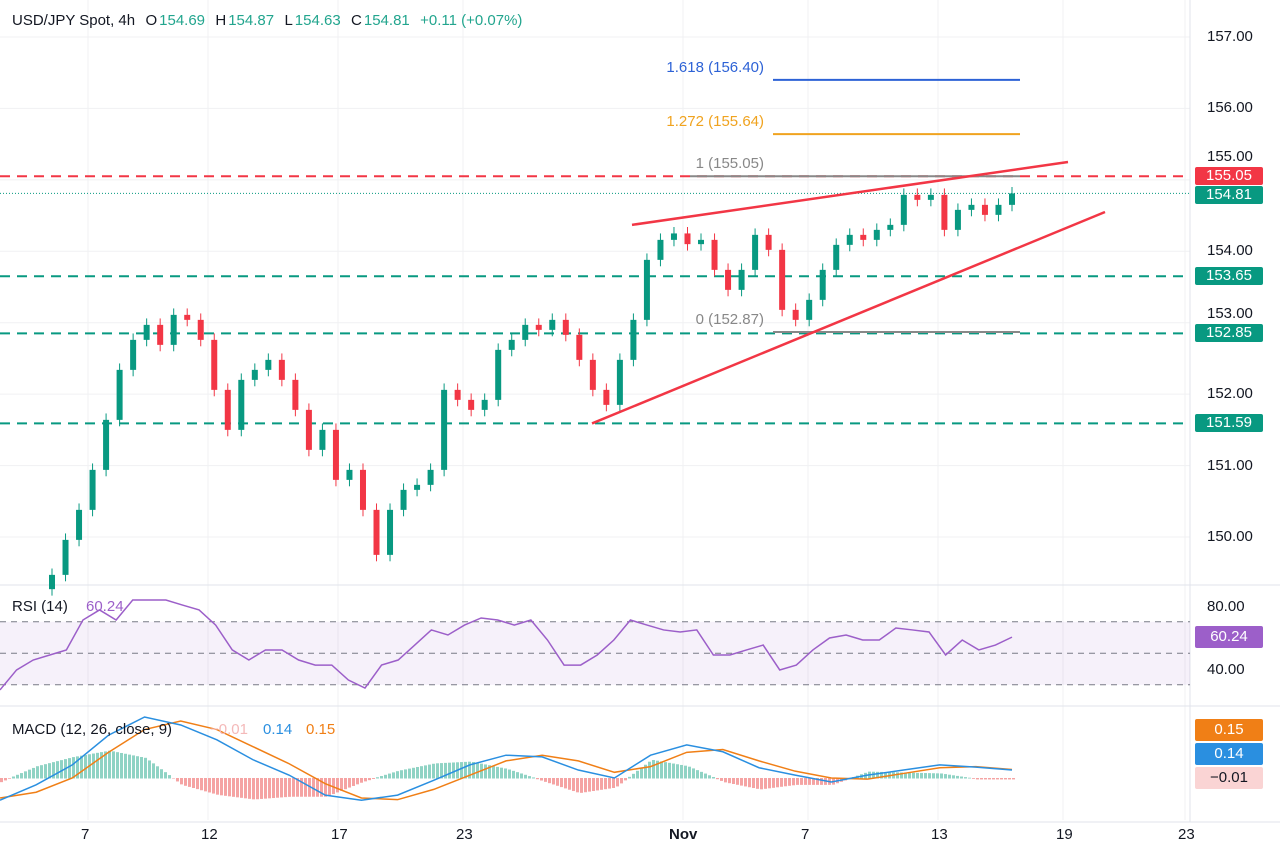  Describe the element at coordinates (1229, 423) in the screenshot. I see `level-badge: 151.59` at that location.